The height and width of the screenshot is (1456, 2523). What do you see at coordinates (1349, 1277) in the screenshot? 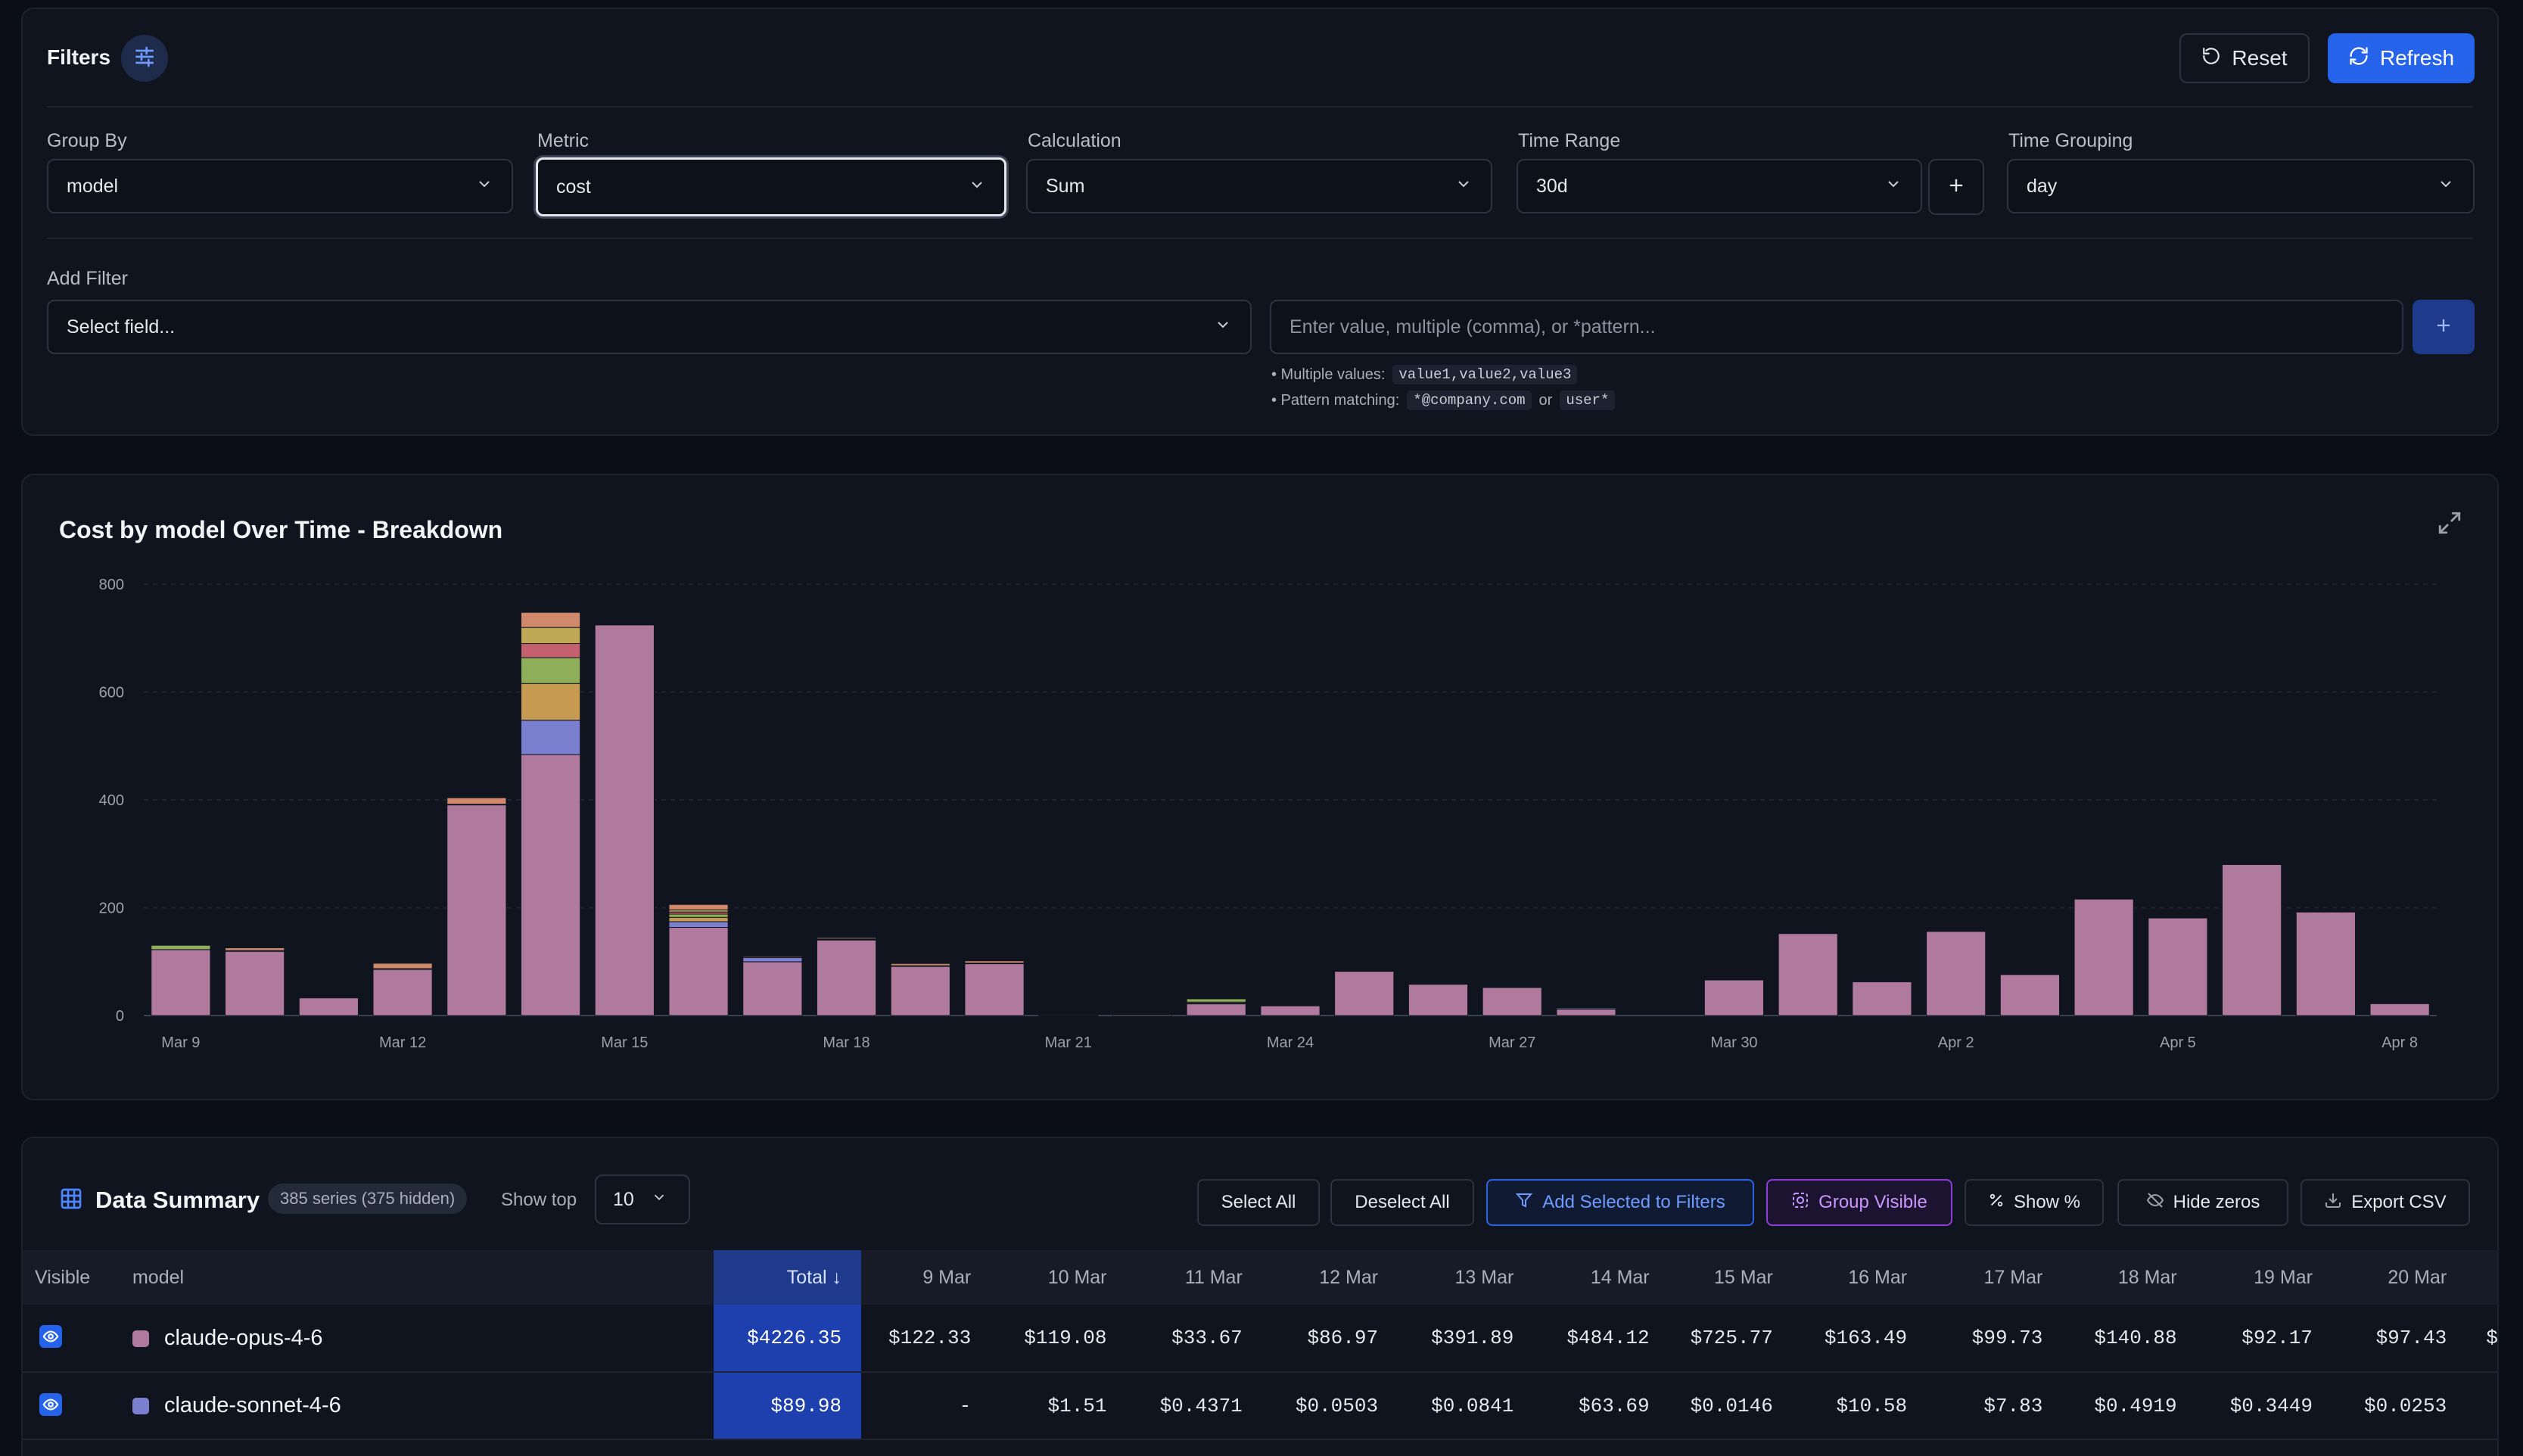
I see `col-date: 12 Mar` at bounding box center [1349, 1277].